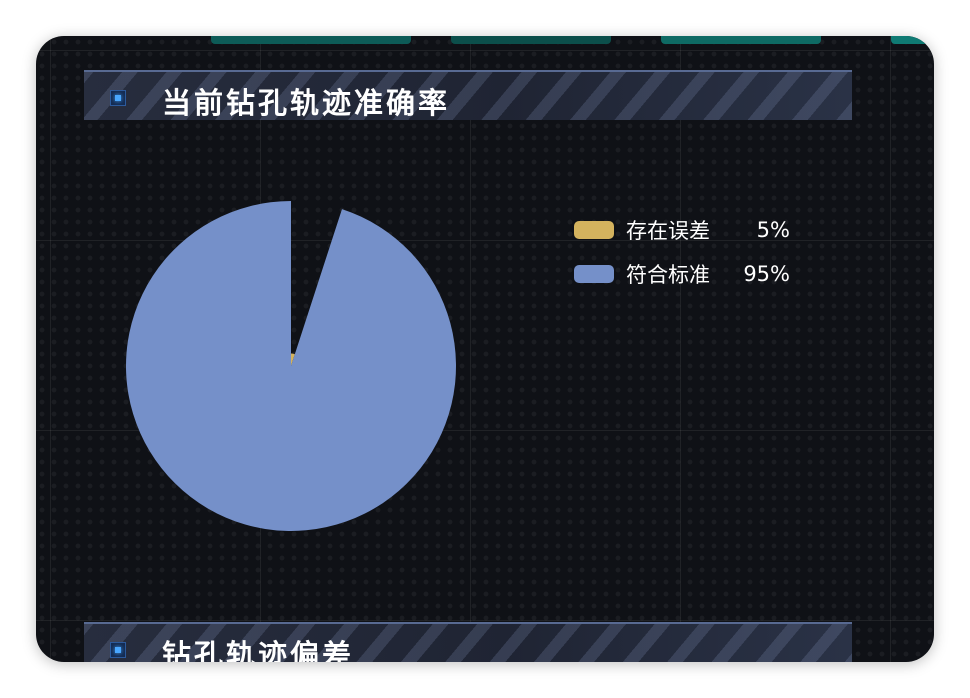 The image size is (970, 698). Describe the element at coordinates (594, 230) in the screenshot. I see `legend-swatch-error` at that location.